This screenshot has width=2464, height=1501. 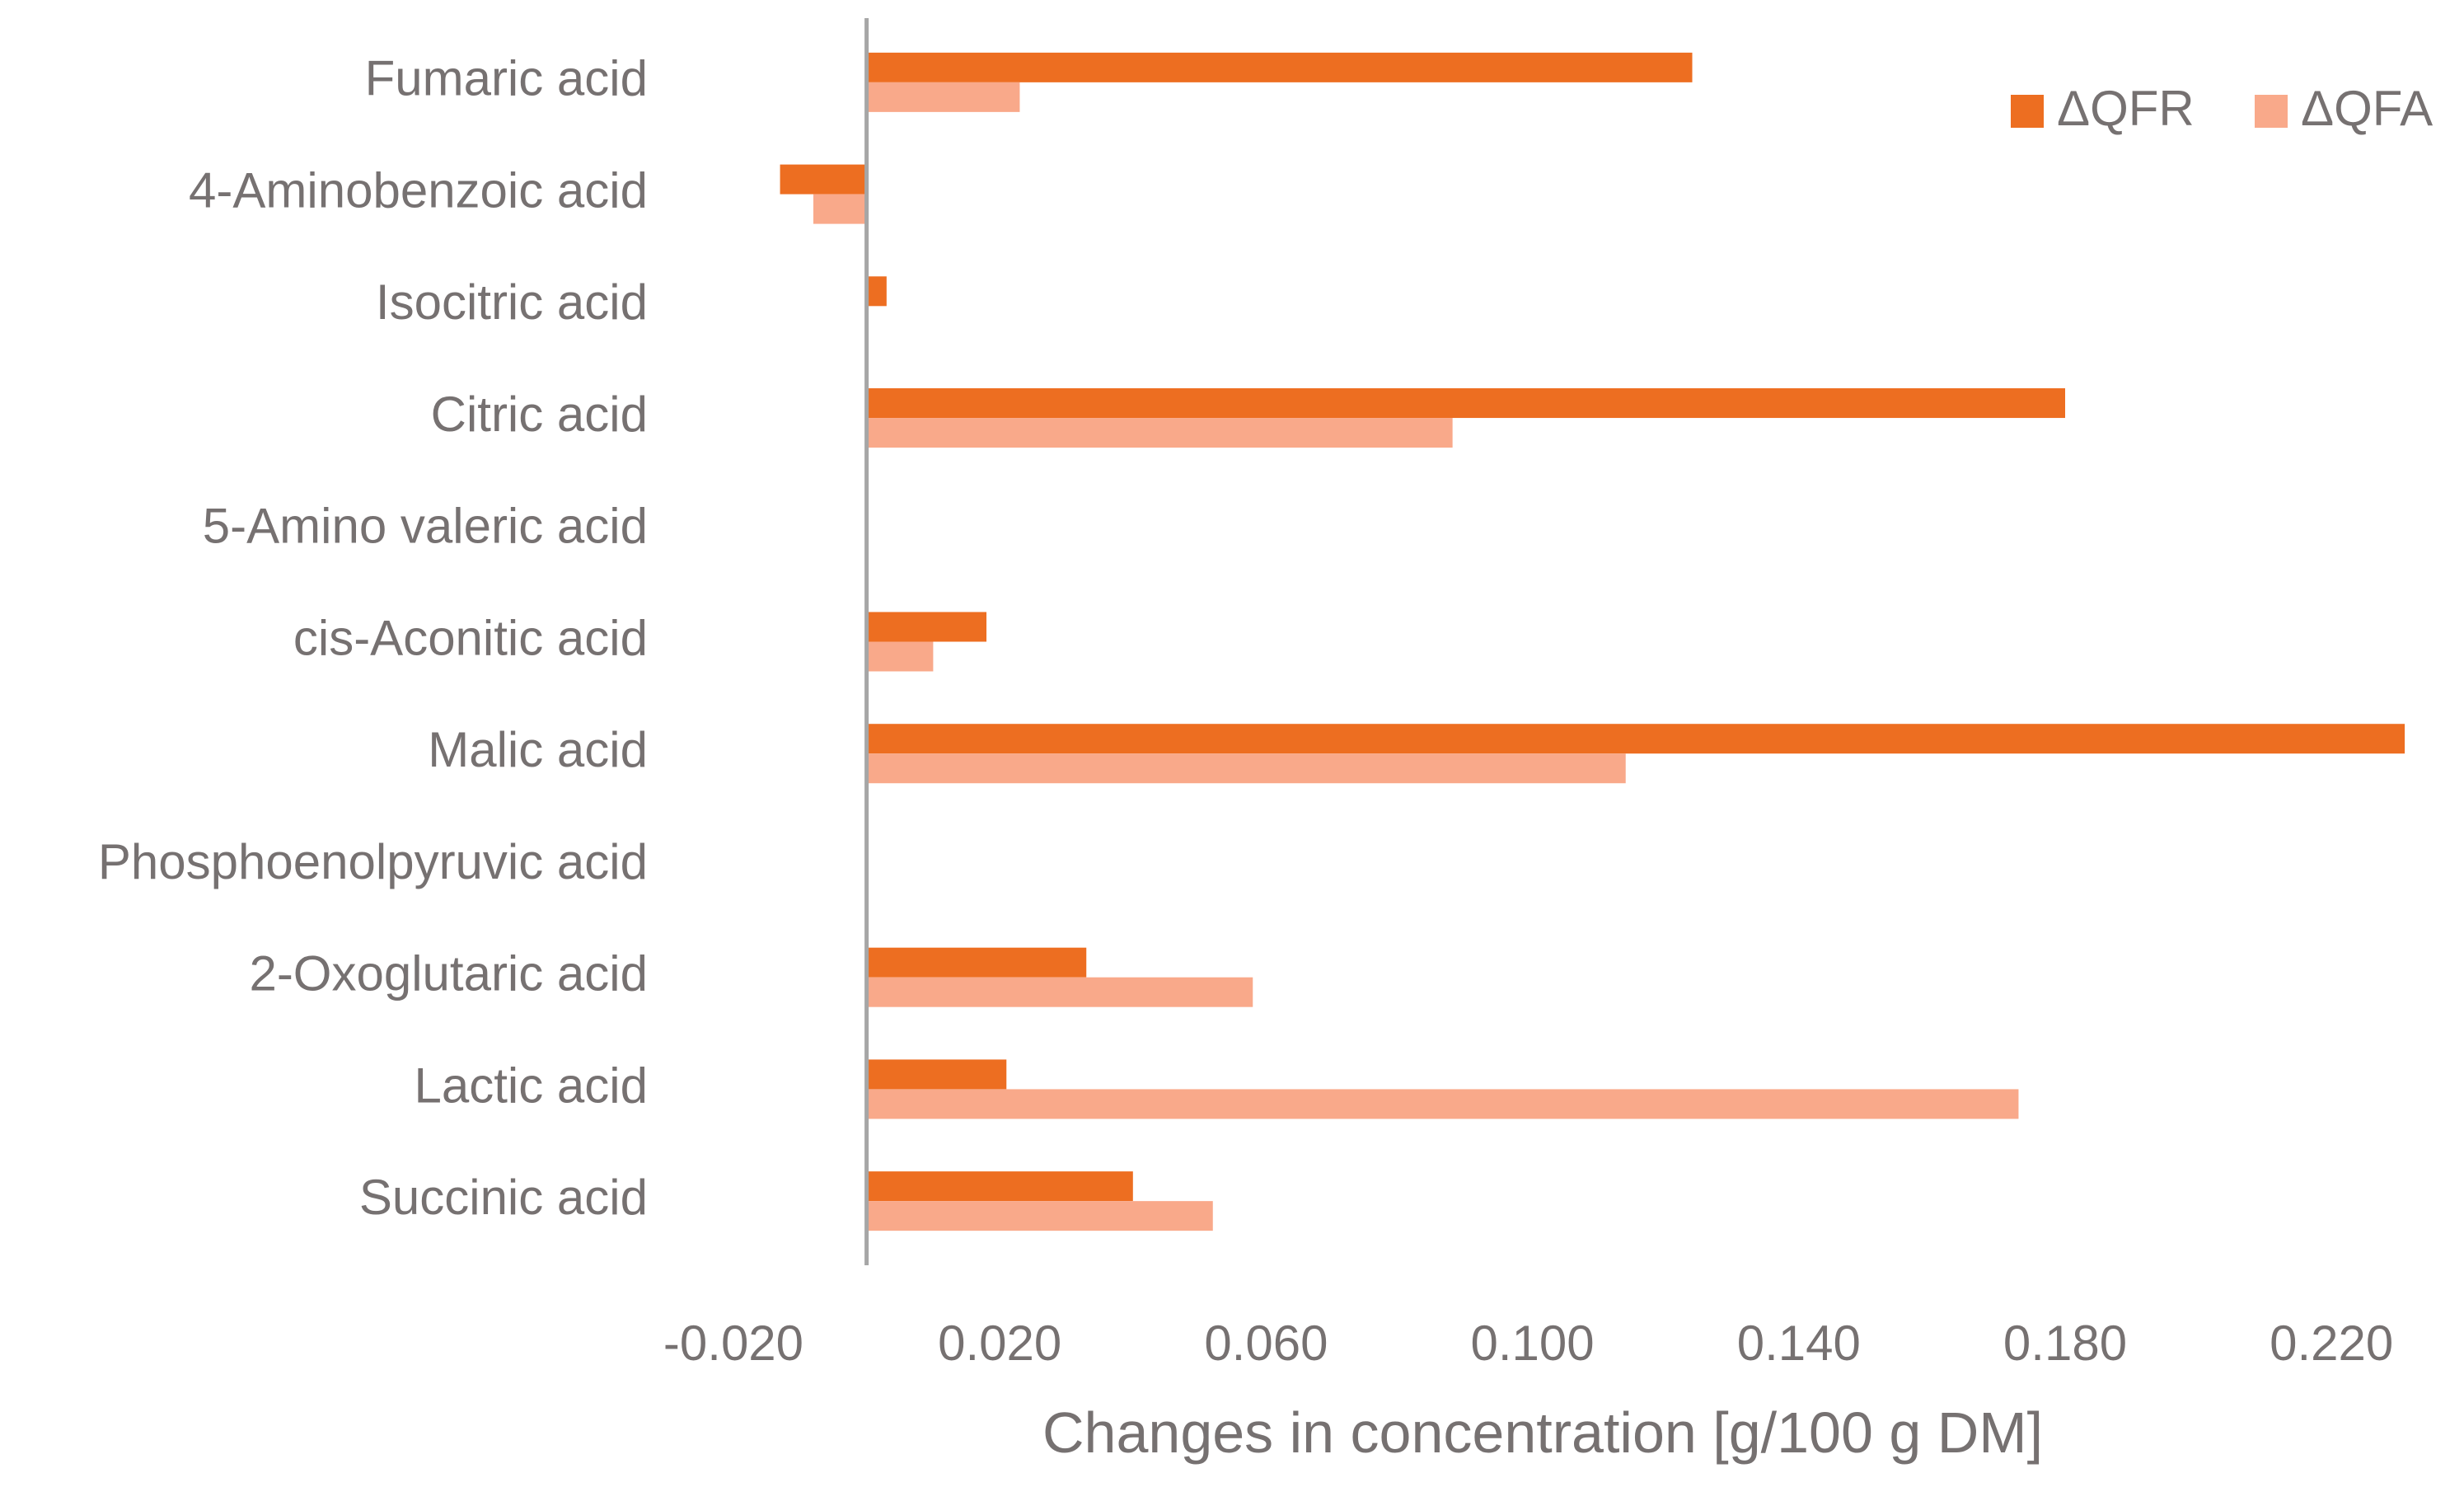 What do you see at coordinates (373, 861) in the screenshot?
I see `category-label: Phosphoenolpyruvic acid` at bounding box center [373, 861].